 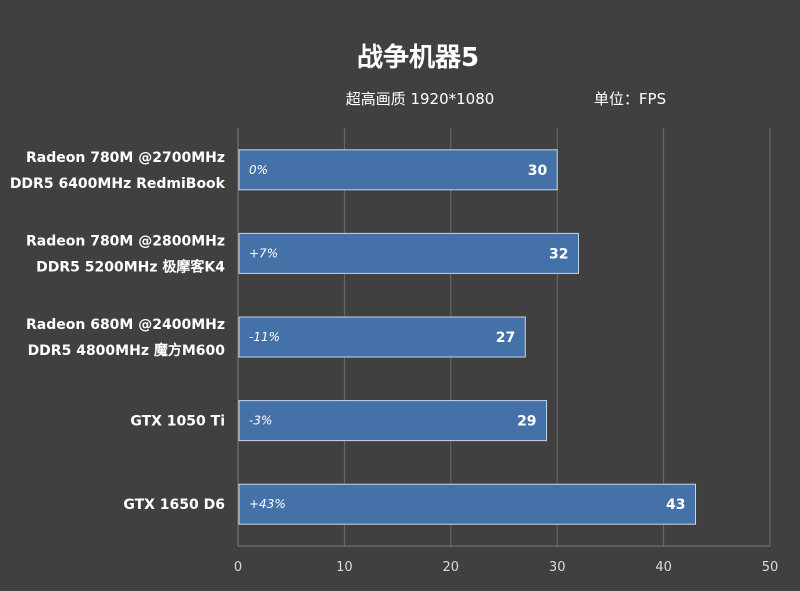 What do you see at coordinates (264, 337) in the screenshot?
I see `bar-delta-label: -11%` at bounding box center [264, 337].